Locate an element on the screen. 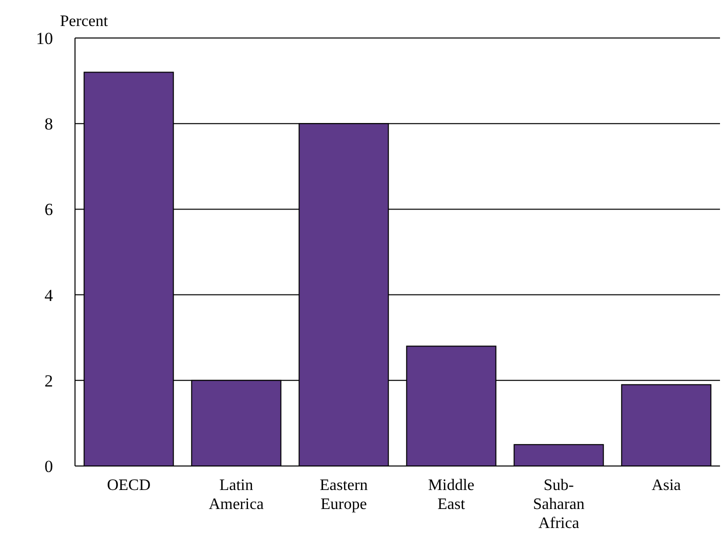  y-axis-title: Percent is located at coordinates (84, 21).